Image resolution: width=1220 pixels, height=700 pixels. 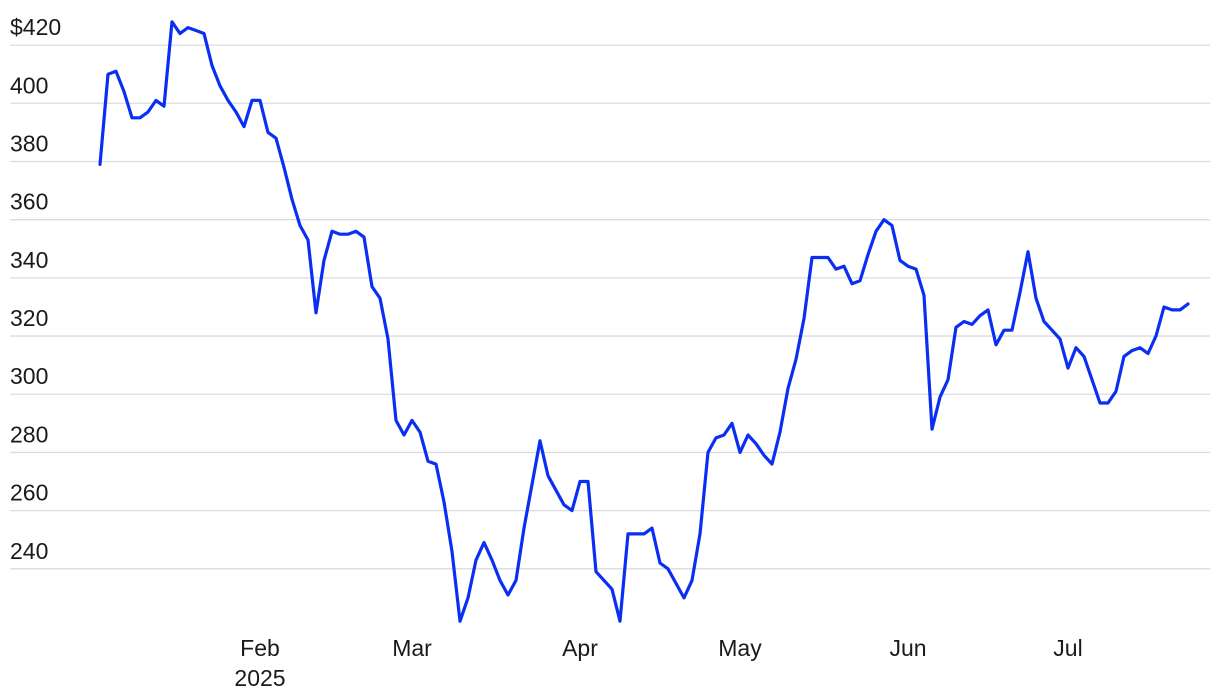 I want to click on y-tick-label: $420, so click(x=35, y=27).